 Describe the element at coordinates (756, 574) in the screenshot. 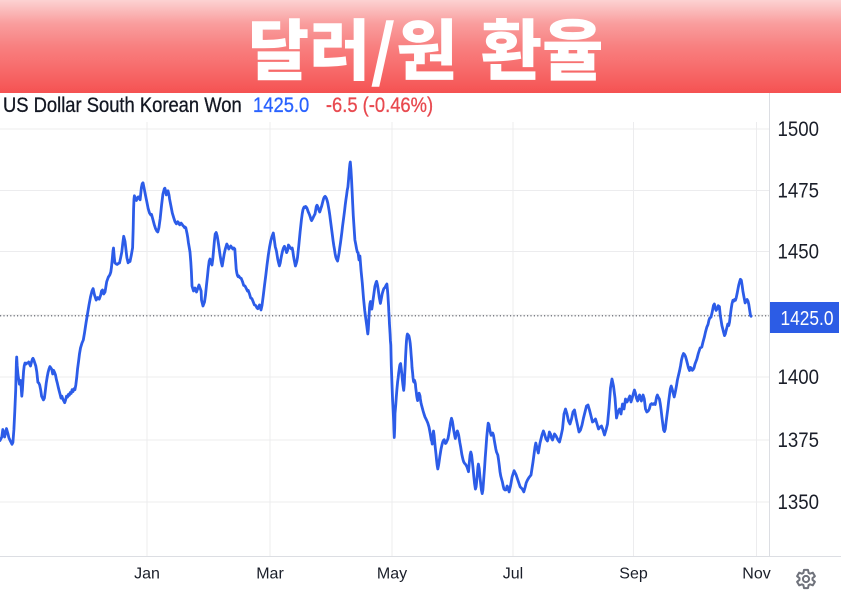

I see `svg-text: Nov` at that location.